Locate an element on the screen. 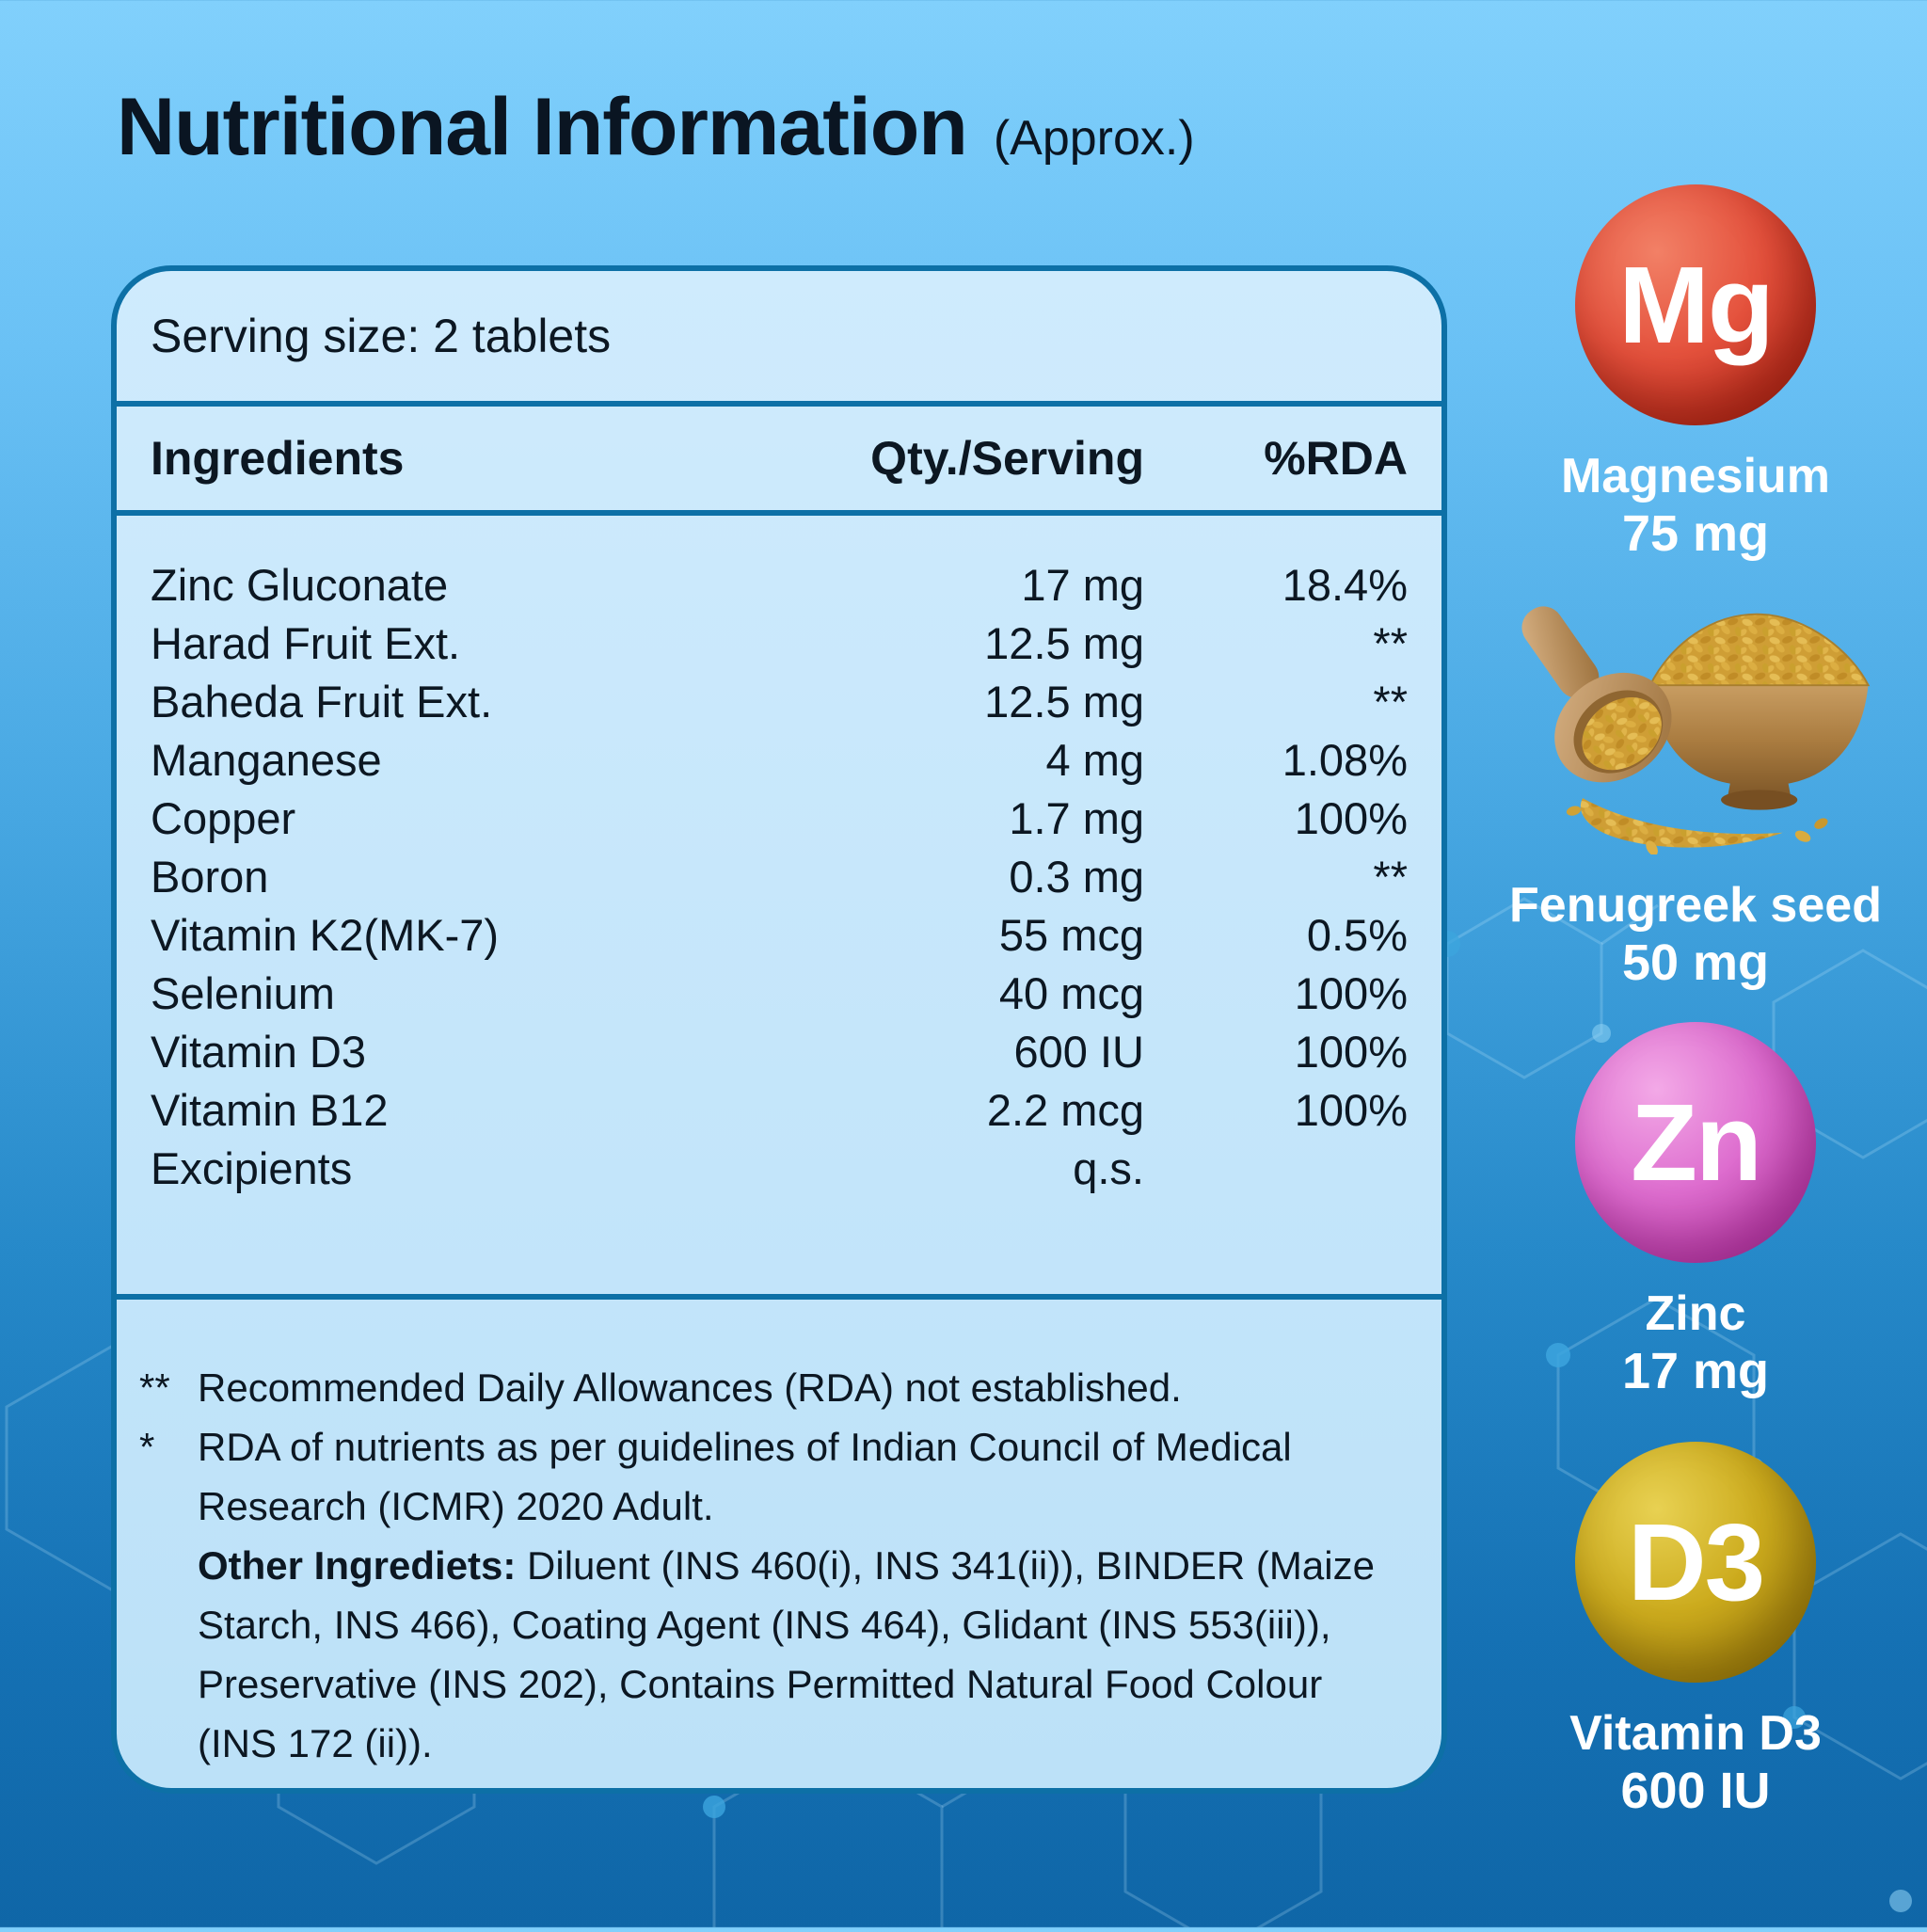  badge-name: Vitamin D3 is located at coordinates (1695, 1733).